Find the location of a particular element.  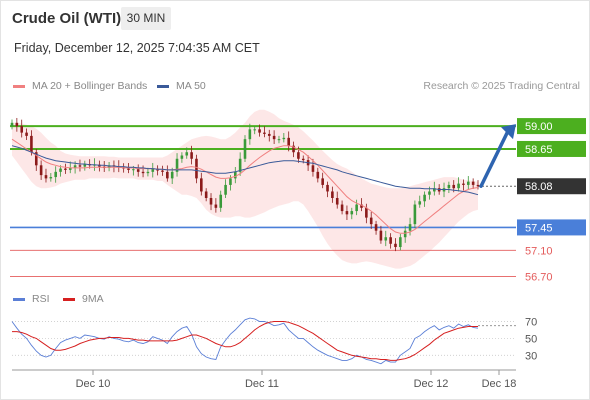

chart-datetime: Friday, December 12, 2025 7:04:35 AM CET is located at coordinates (137, 48).